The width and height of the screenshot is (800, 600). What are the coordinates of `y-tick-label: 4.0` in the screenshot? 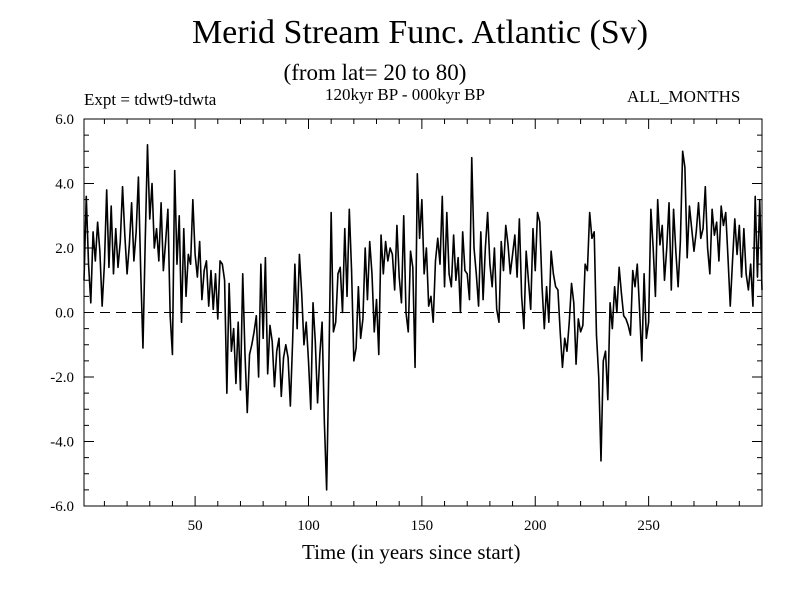 It's located at (64, 185).